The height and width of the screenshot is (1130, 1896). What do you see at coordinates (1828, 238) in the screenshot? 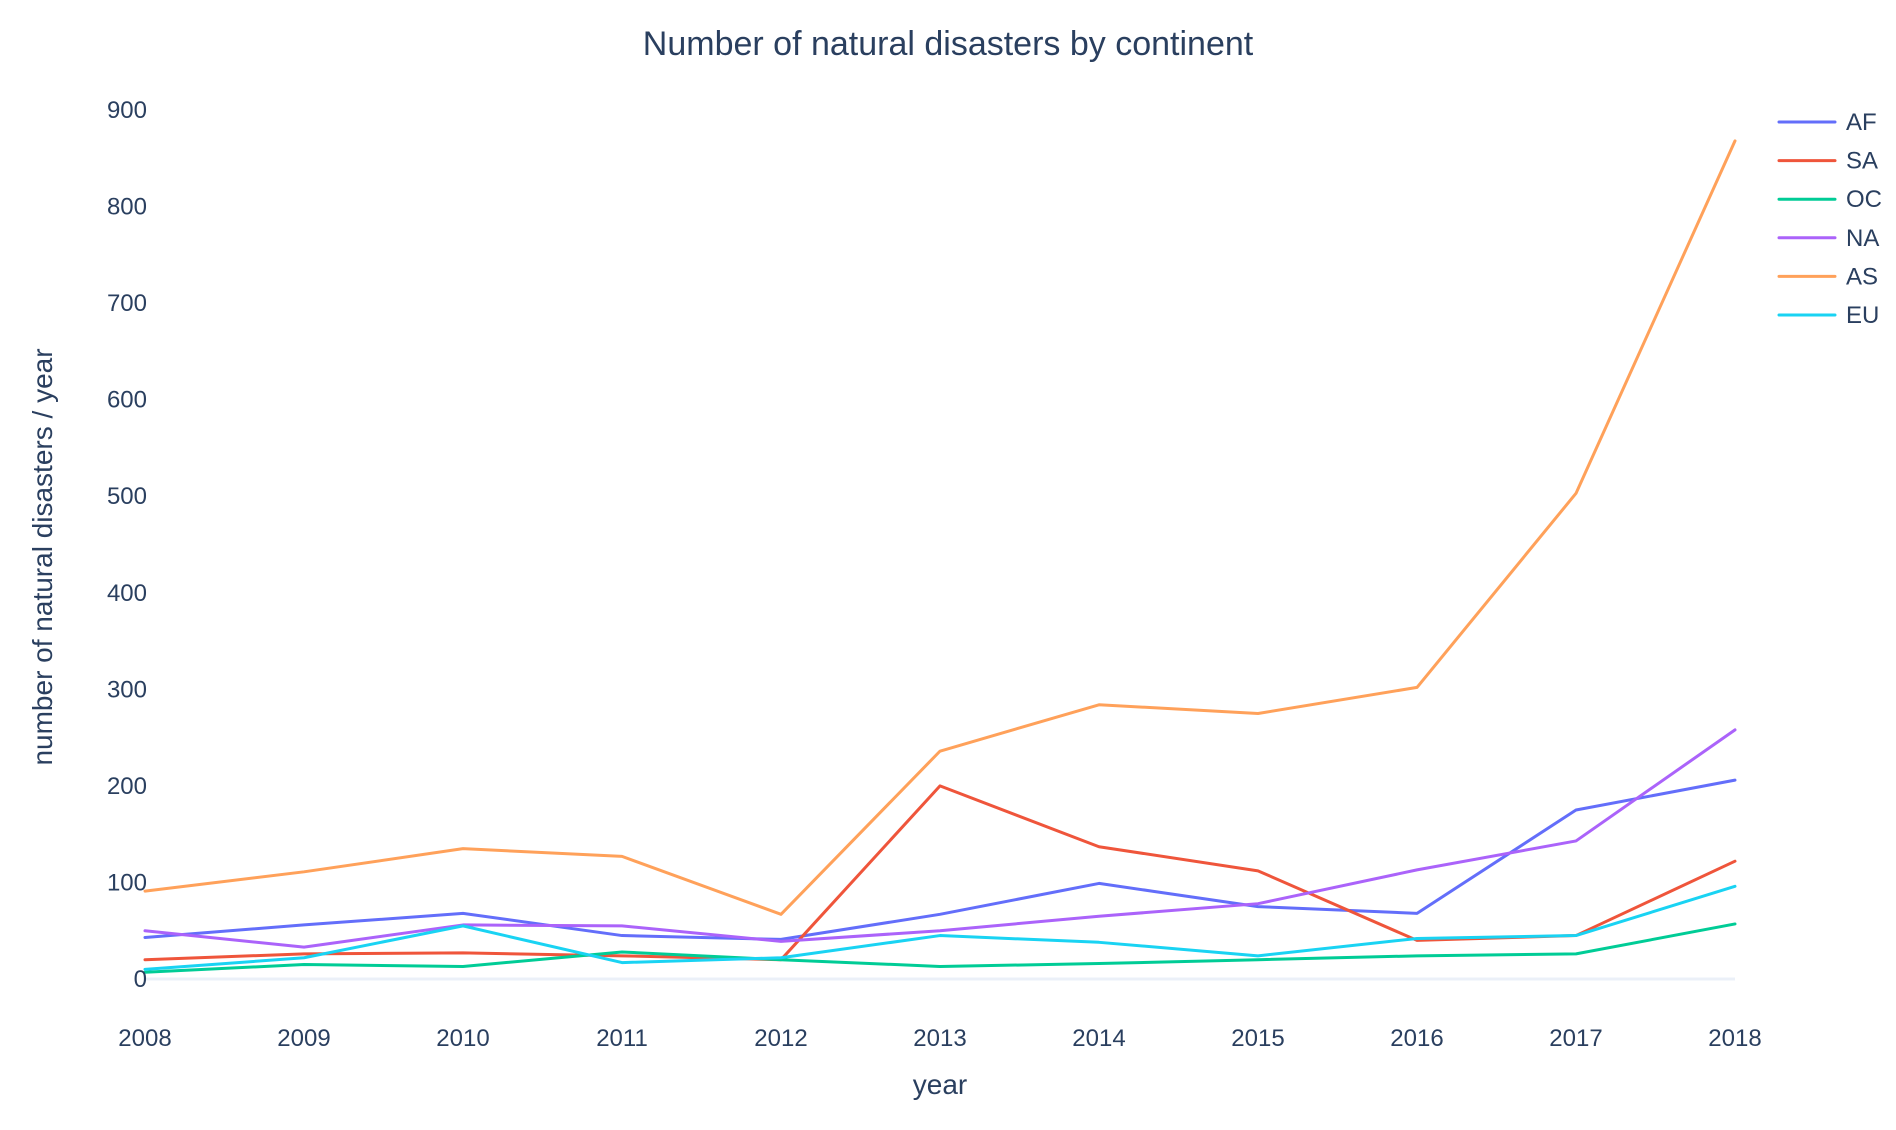
I see `legend-item-na: NA` at bounding box center [1828, 238].